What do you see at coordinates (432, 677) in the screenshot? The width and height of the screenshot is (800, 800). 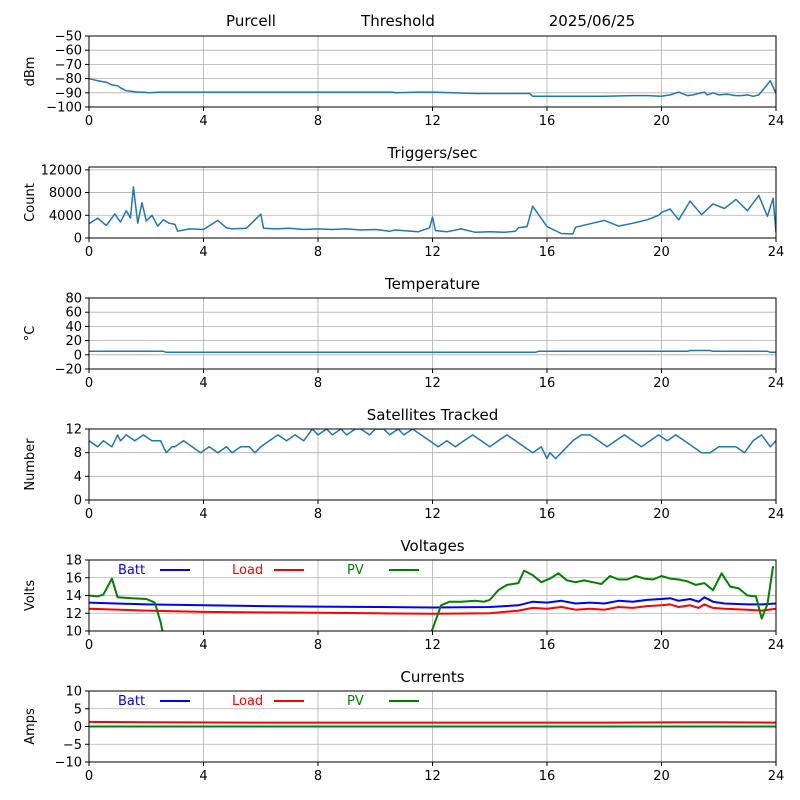 I see `chart-title: Currents` at bounding box center [432, 677].